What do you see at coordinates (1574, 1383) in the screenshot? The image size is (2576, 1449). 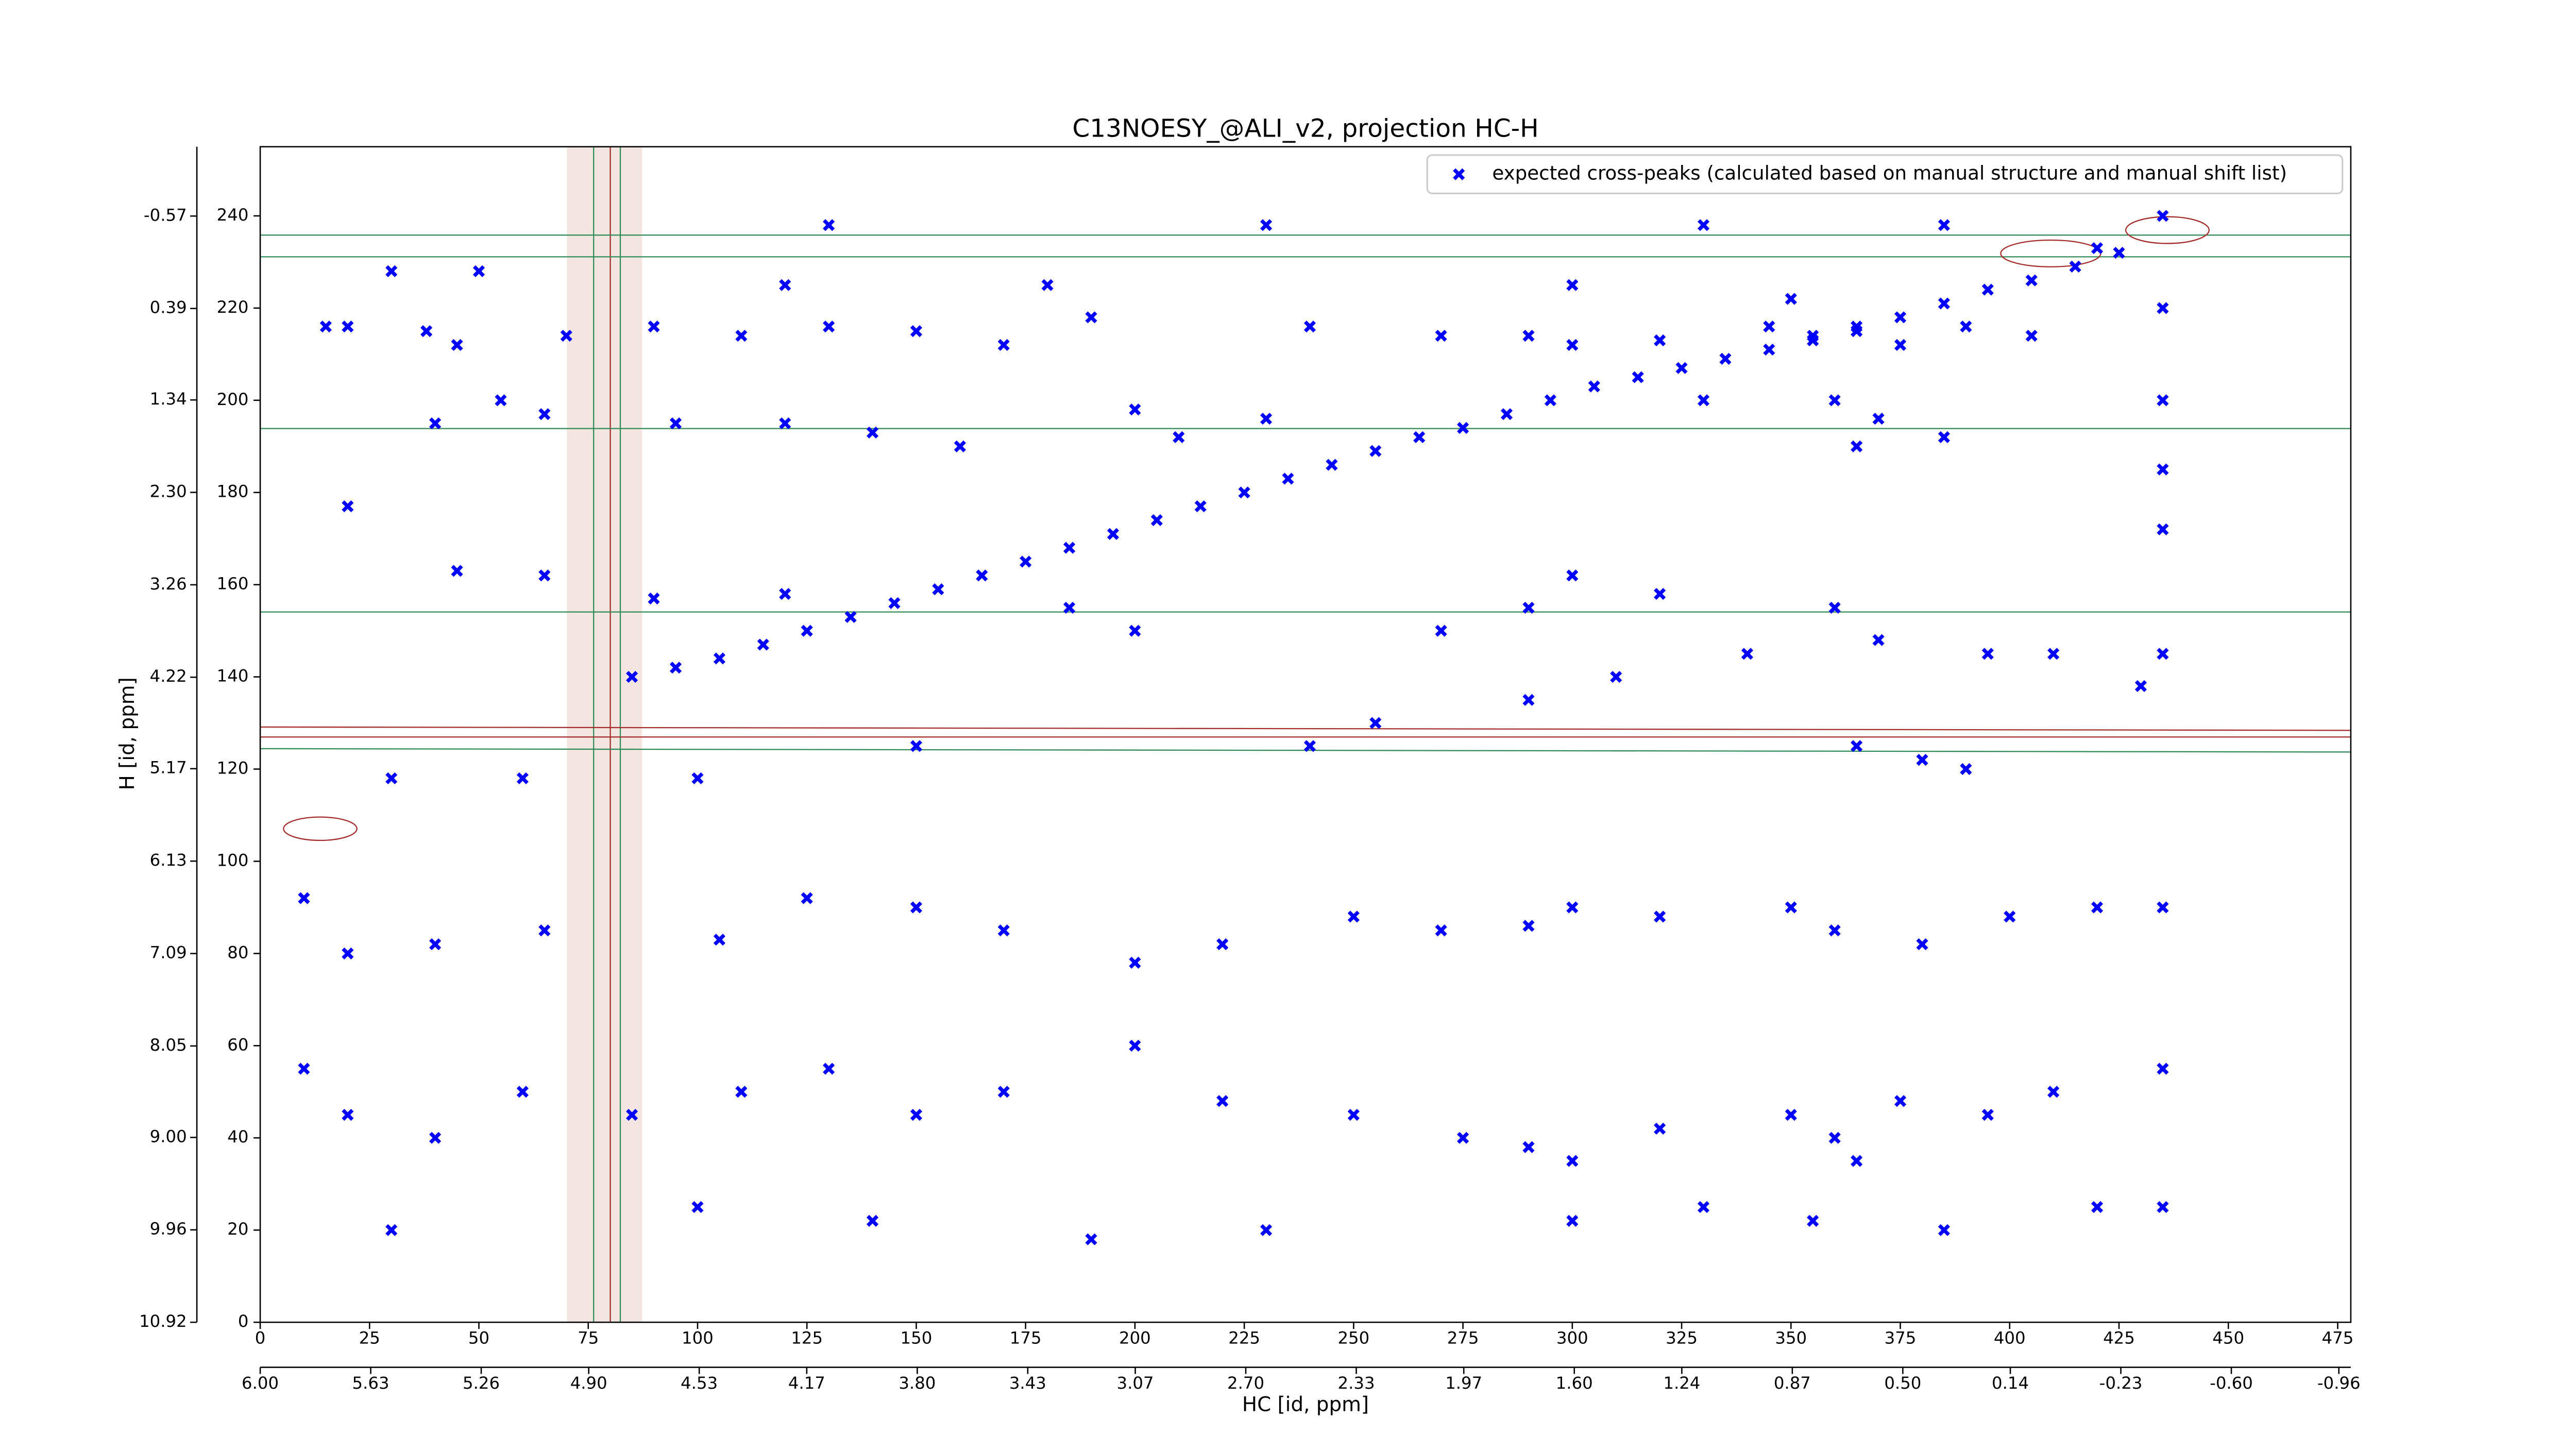 I see `x2-tick-label: 1.60` at bounding box center [1574, 1383].